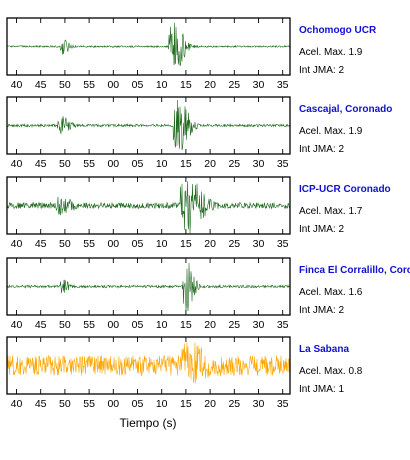  I want to click on max-acceleration-label: Acel. Max. 1.7, so click(331, 211).